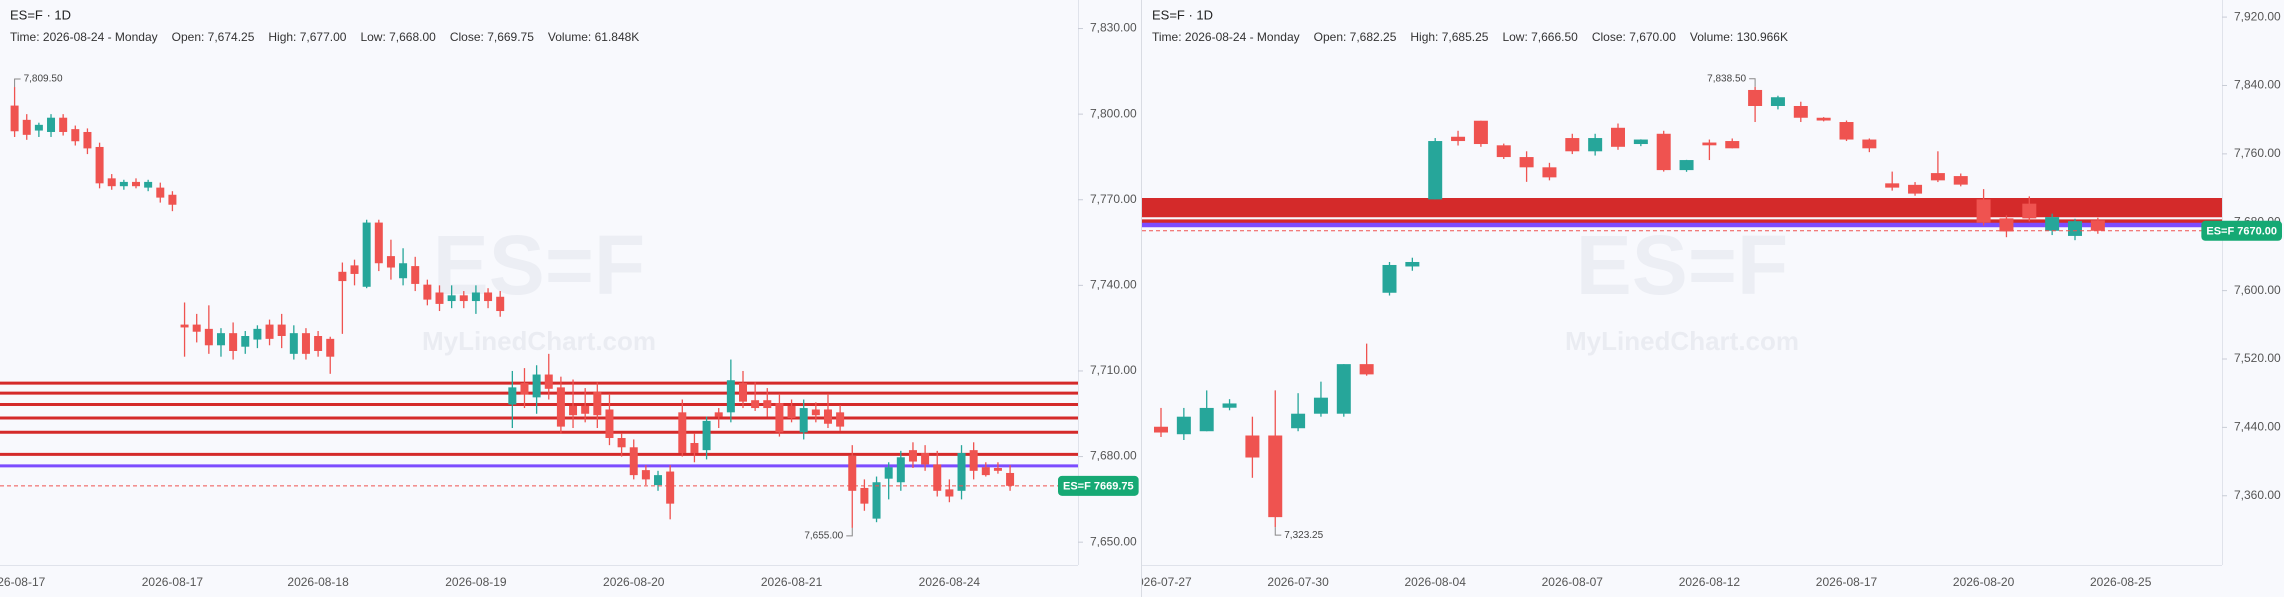 This screenshot has width=2284, height=597. What do you see at coordinates (1710, 582) in the screenshot?
I see `x-tick-label: 2026-08-12` at bounding box center [1710, 582].